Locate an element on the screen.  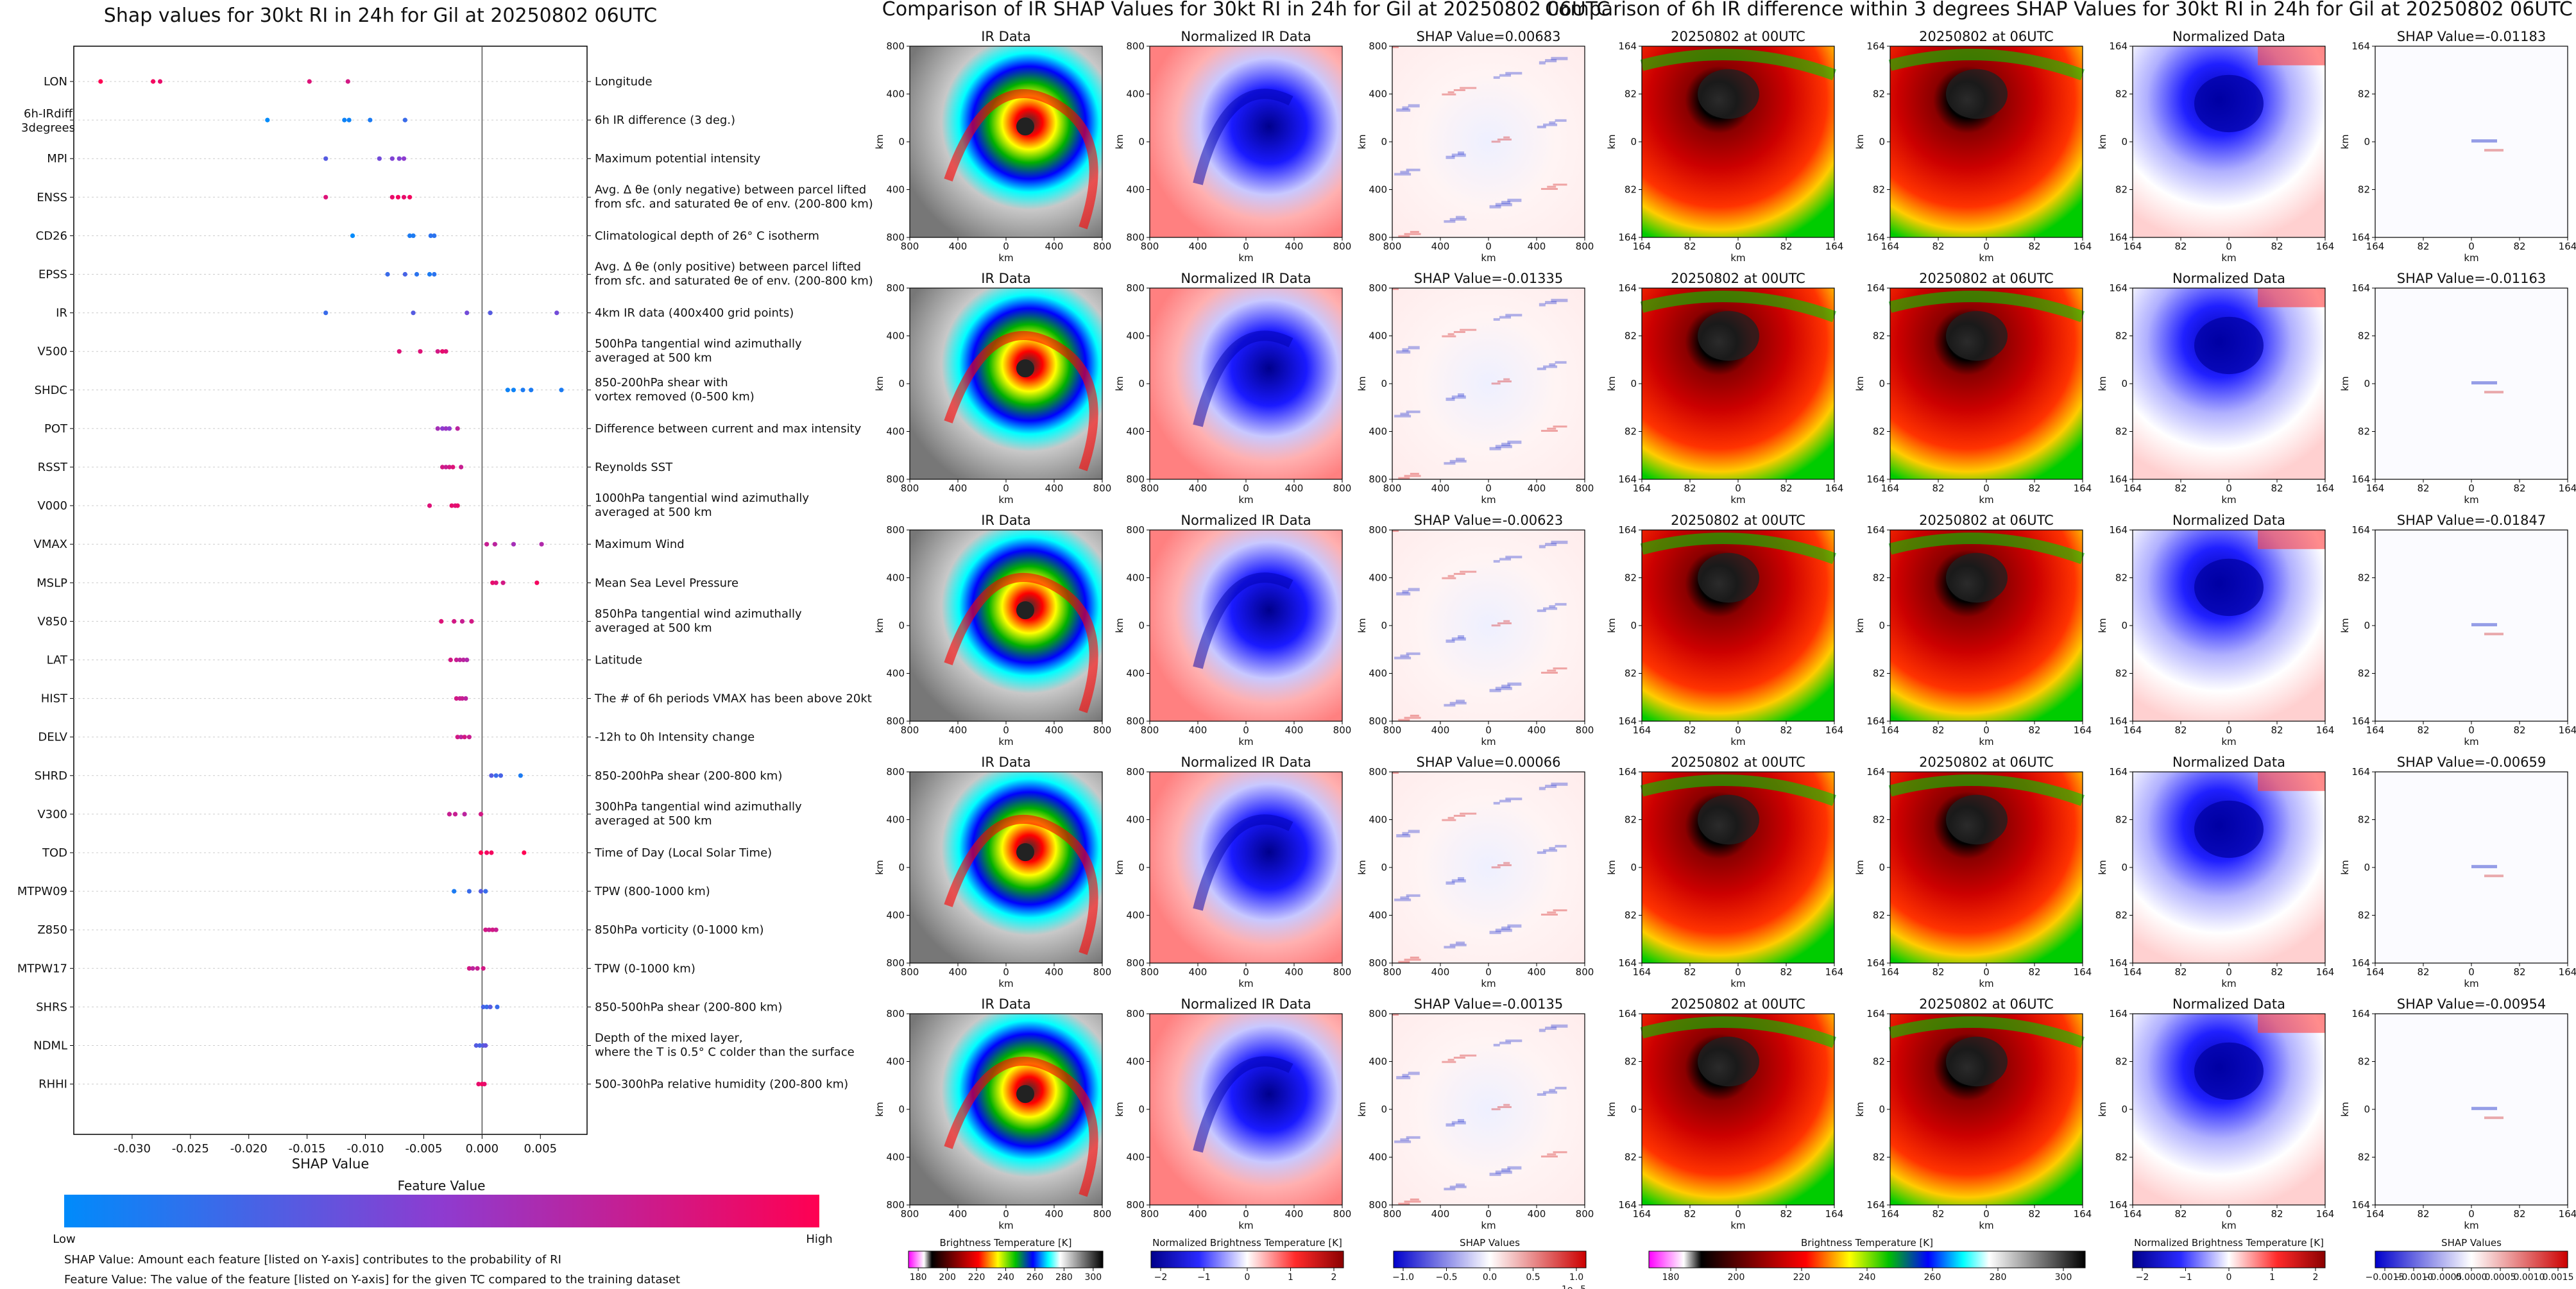
colorbar-tick-label: 0.0010 is located at coordinates (2529, 1277).